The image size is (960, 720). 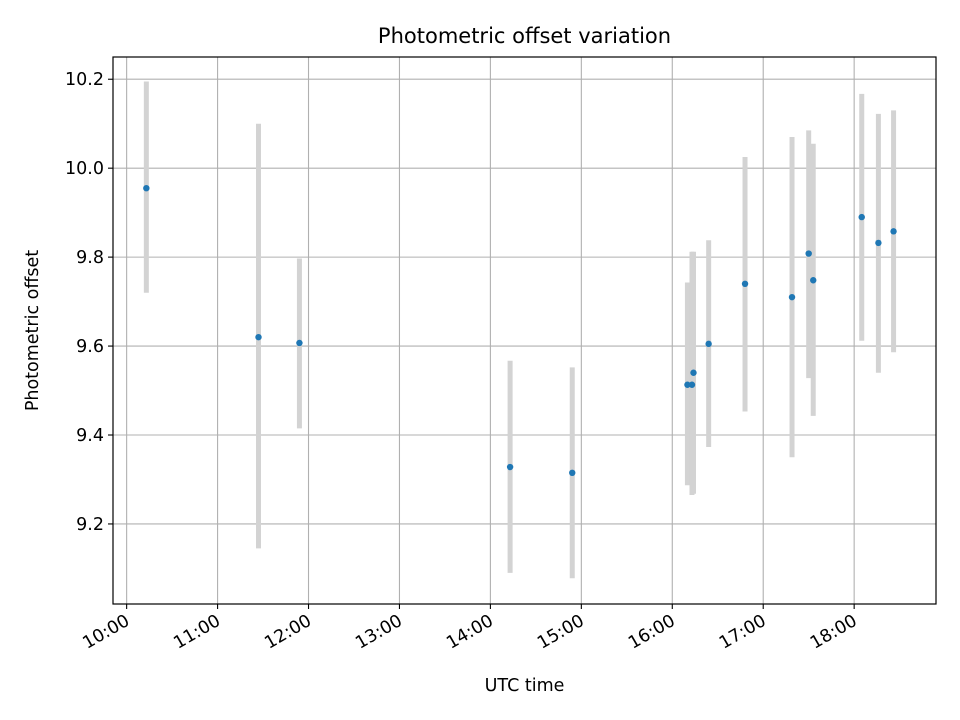 What do you see at coordinates (197, 632) in the screenshot?
I see `x-tick-label: 11:00` at bounding box center [197, 632].